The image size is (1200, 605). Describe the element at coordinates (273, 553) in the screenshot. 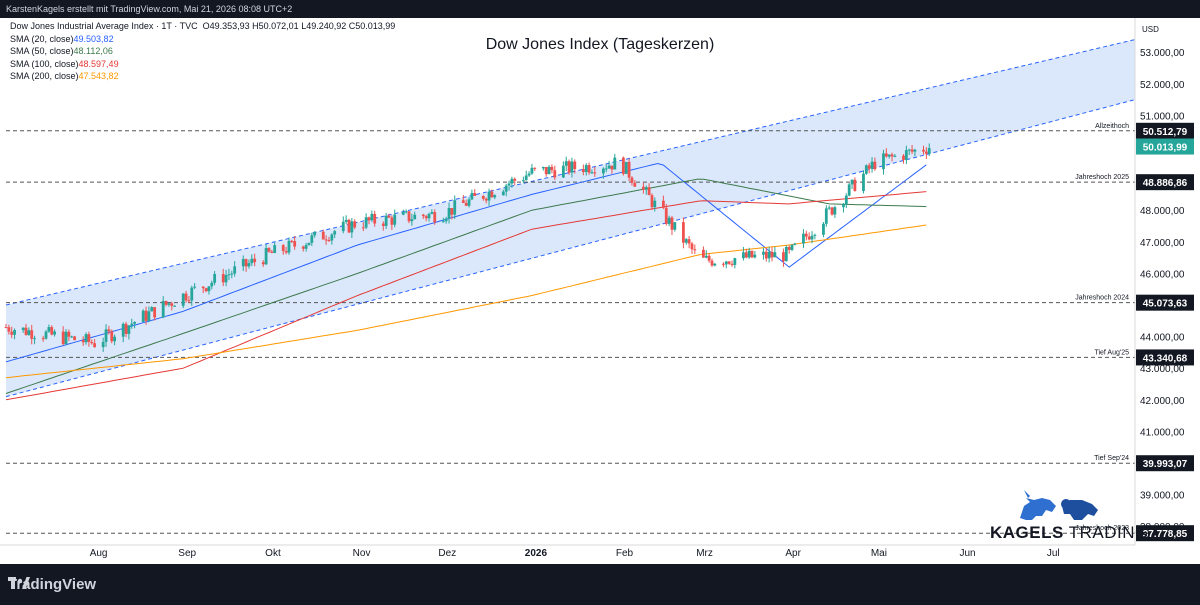

I see `x-tick-label: Okt` at that location.